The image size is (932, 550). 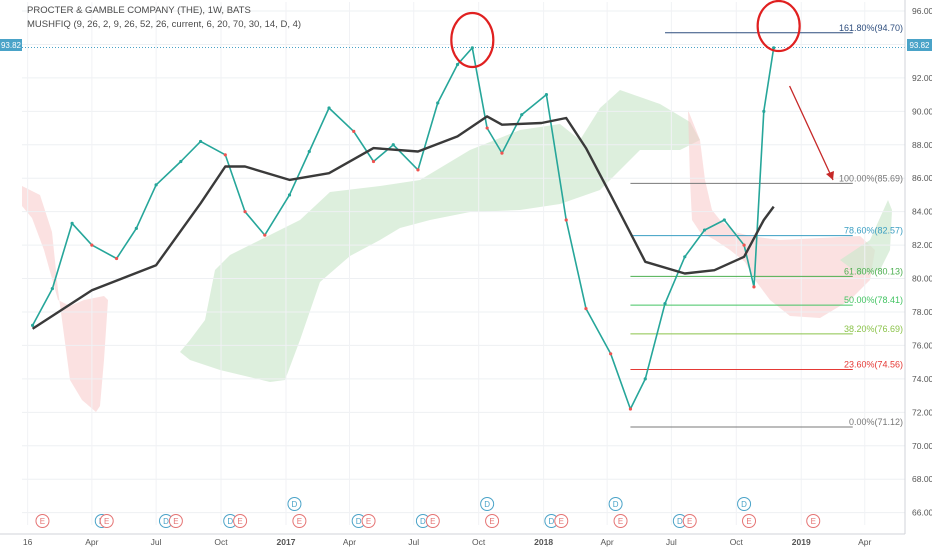 What do you see at coordinates (922, 145) in the screenshot?
I see `y-tick-label: 88.00` at bounding box center [922, 145].